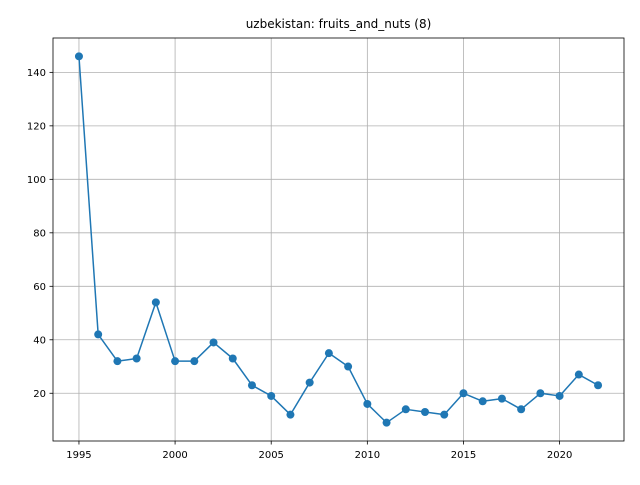  Describe the element at coordinates (36, 180) in the screenshot. I see `y-tick-label: 100` at that location.